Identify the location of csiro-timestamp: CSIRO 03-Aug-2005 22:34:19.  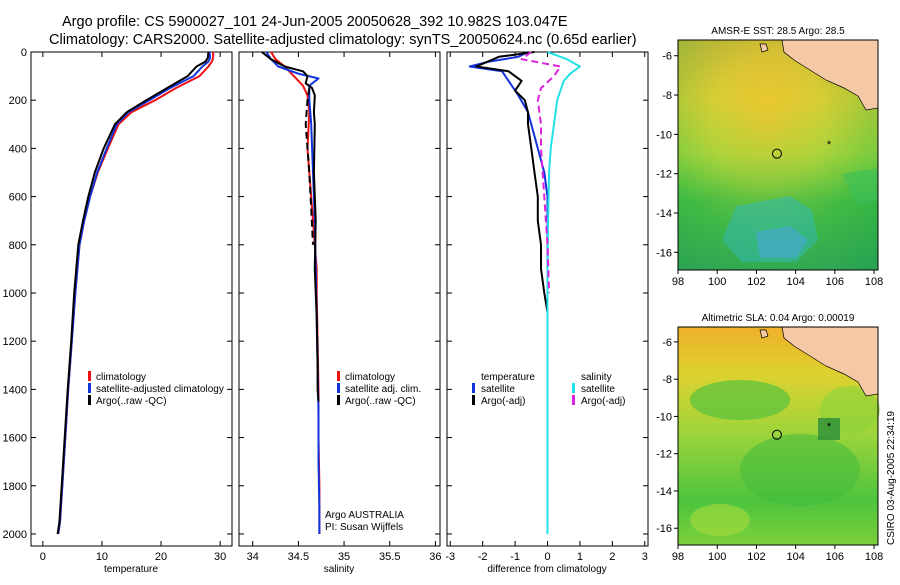
(891, 478).